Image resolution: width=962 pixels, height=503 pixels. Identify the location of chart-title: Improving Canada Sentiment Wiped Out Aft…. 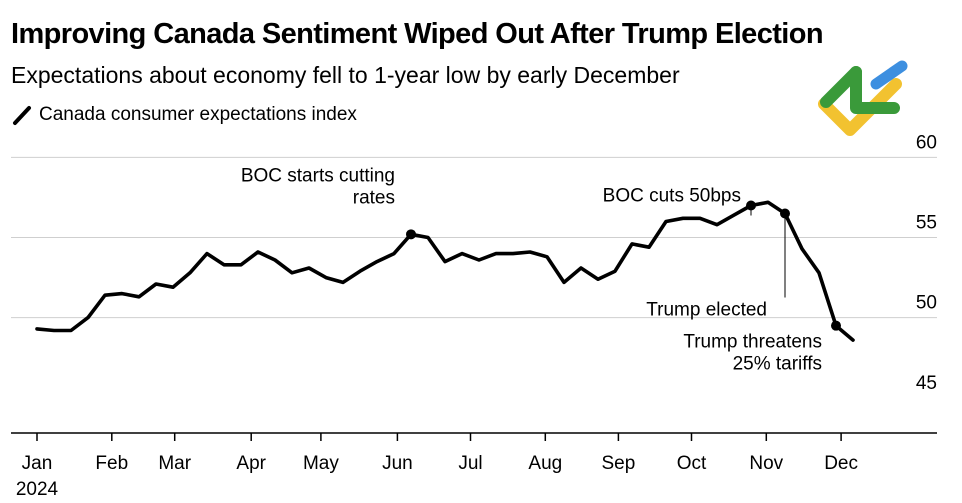
(417, 34).